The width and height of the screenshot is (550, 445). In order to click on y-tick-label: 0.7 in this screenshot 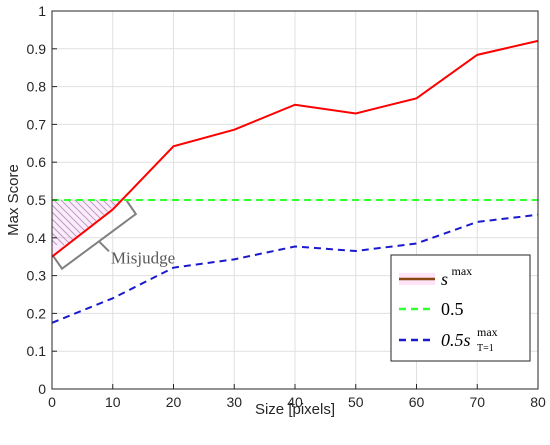, I will do `click(37, 124)`.